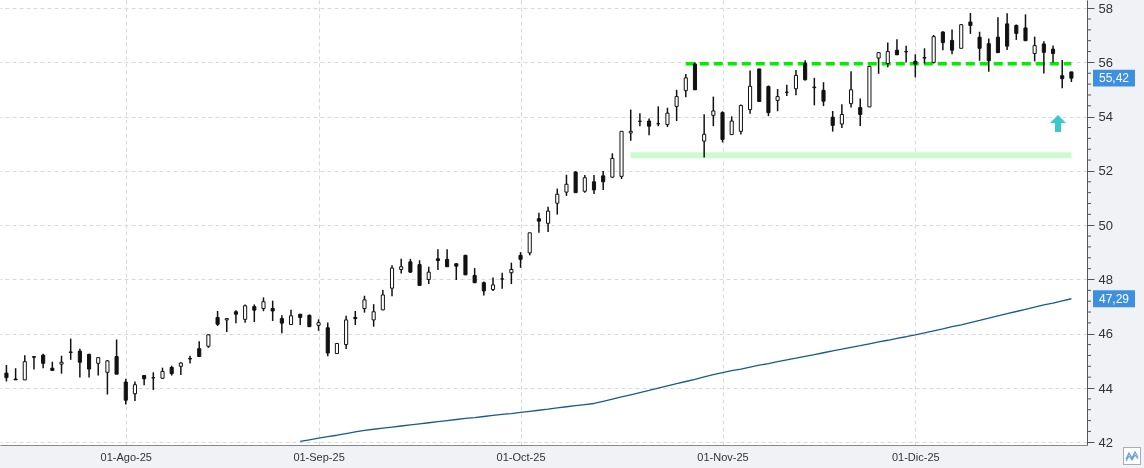 The height and width of the screenshot is (468, 1144). I want to click on y-tick-label: 50, so click(1105, 225).